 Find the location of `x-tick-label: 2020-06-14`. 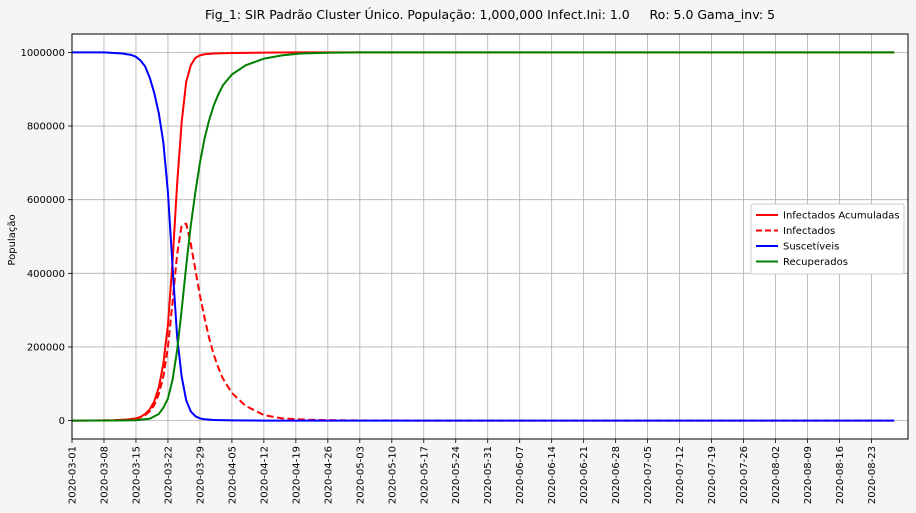

x-tick-label: 2020-06-14 is located at coordinates (552, 475).